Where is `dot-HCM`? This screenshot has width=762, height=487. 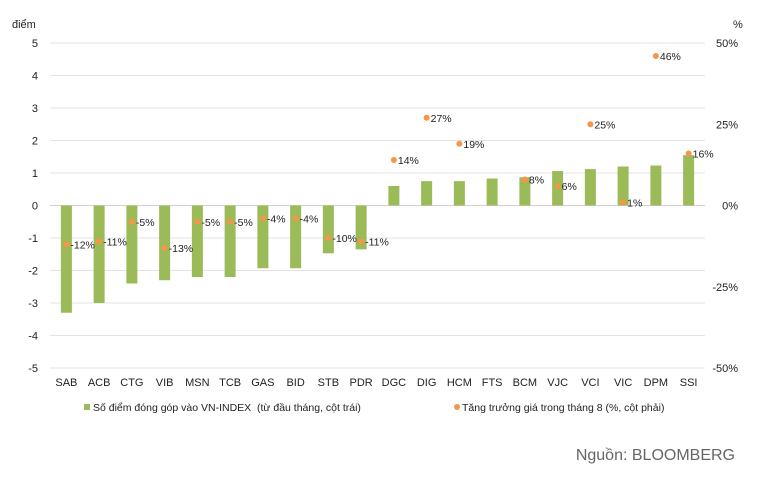 dot-HCM is located at coordinates (459, 143).